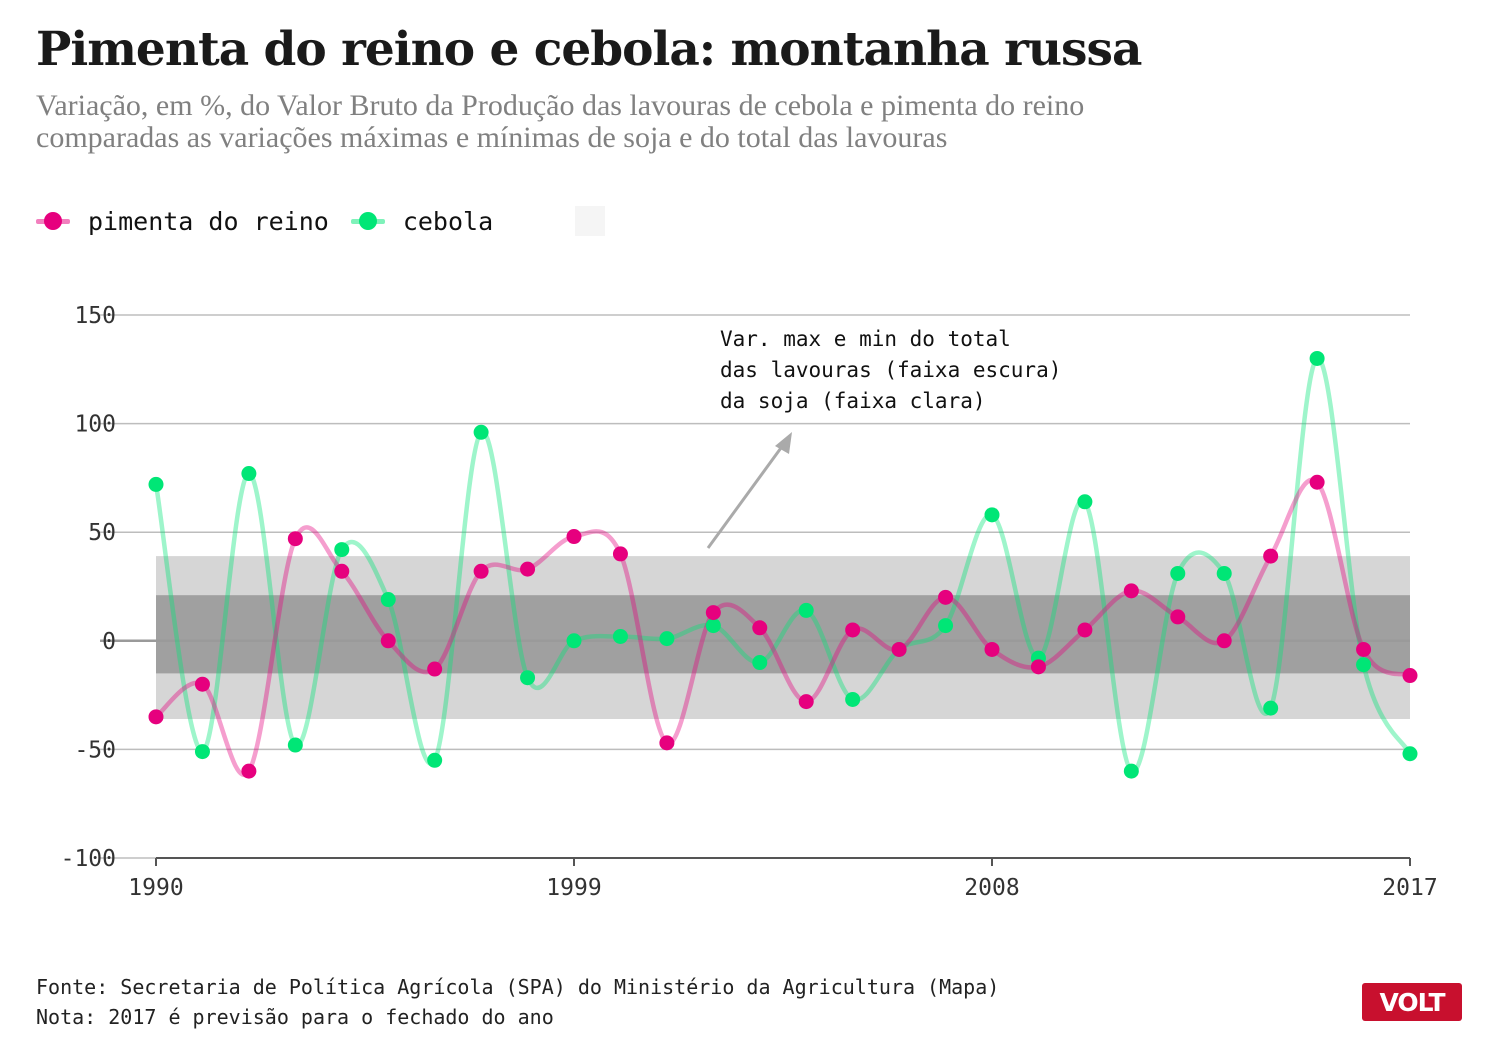 The height and width of the screenshot is (1040, 1490). I want to click on legend-swatch-pimenta-icon, so click(53, 221).